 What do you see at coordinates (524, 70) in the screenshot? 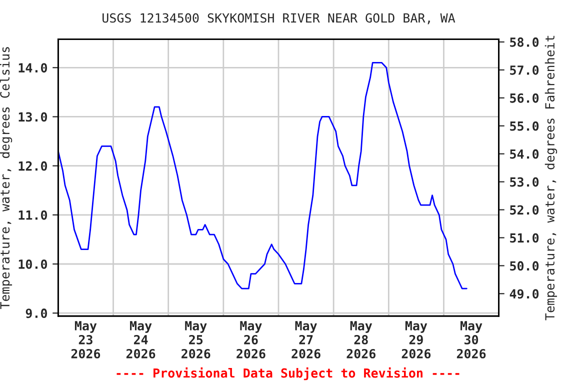
I see `y2-tick-label: 57.0` at bounding box center [524, 70].